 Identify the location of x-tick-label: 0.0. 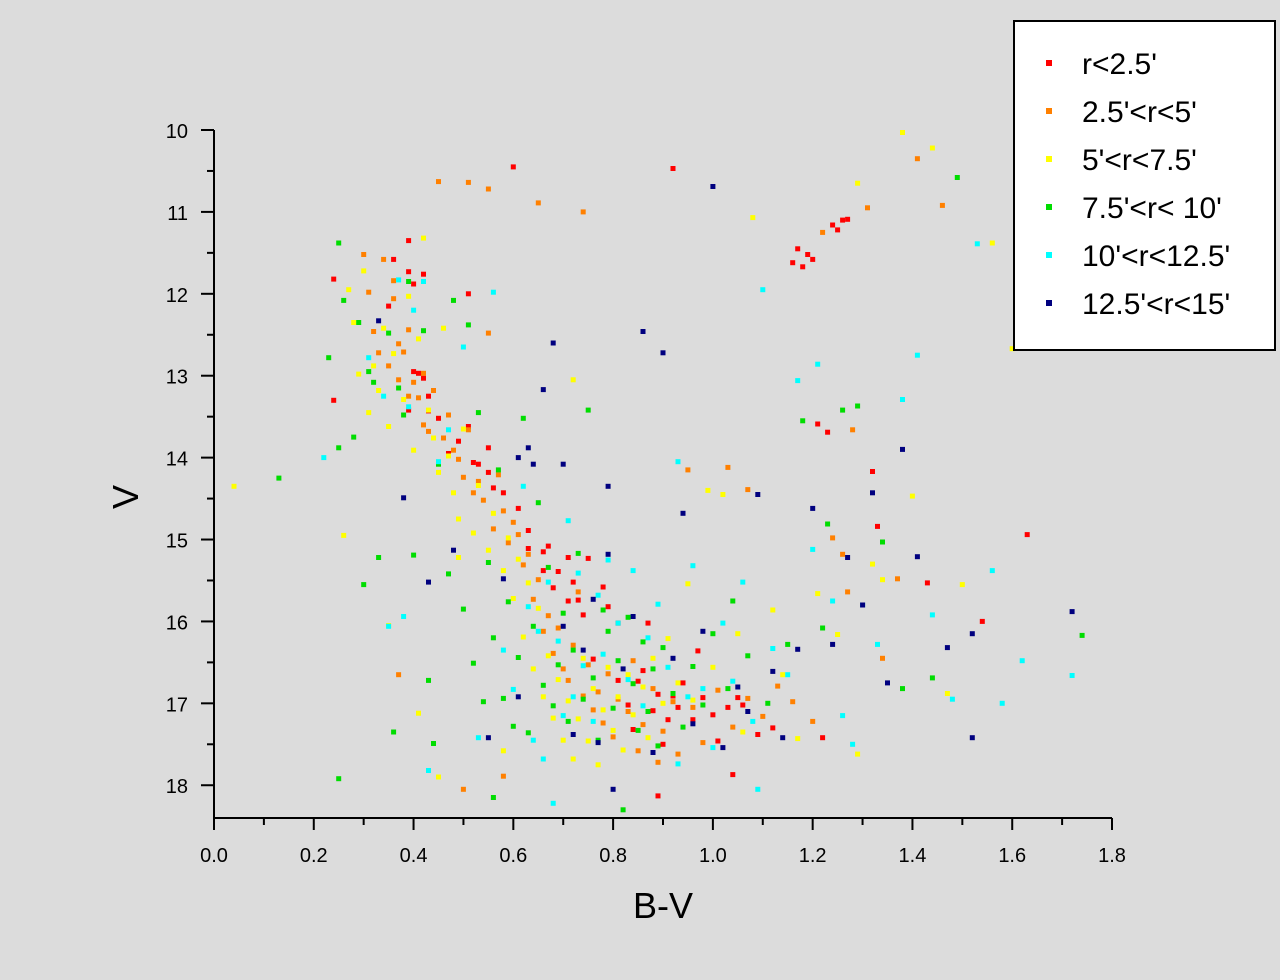
(214, 856).